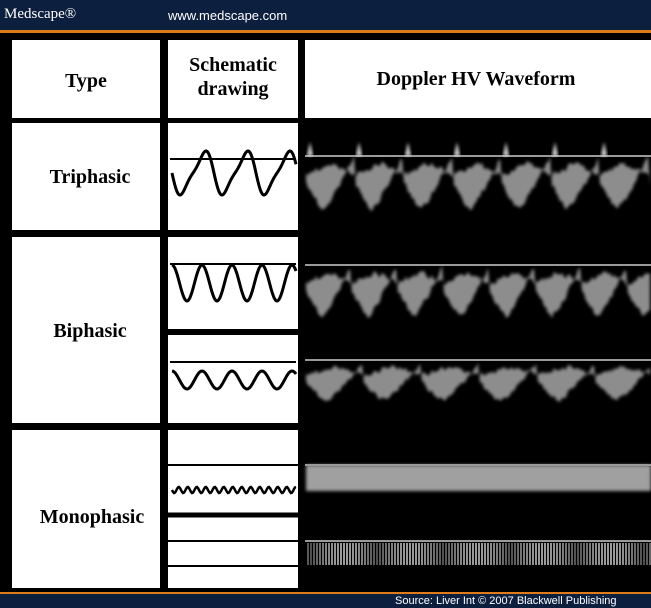 The height and width of the screenshot is (608, 651). What do you see at coordinates (89, 331) in the screenshot?
I see `row-label: Biphasic` at bounding box center [89, 331].